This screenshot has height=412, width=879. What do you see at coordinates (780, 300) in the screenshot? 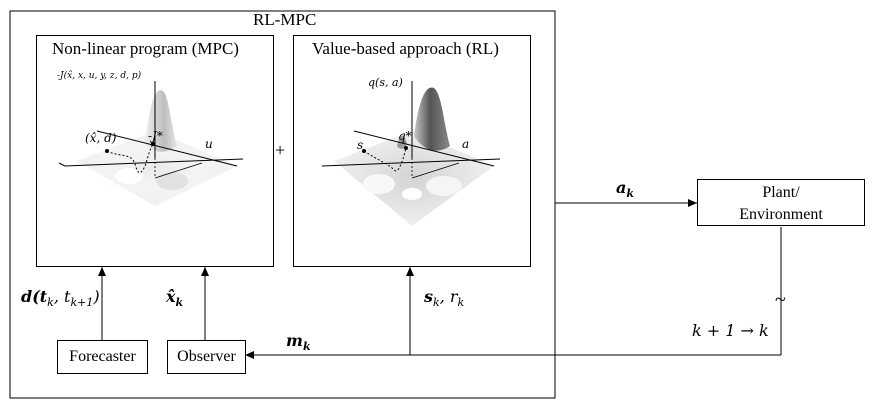
I see `sampler-tilde: ~` at bounding box center [780, 300].